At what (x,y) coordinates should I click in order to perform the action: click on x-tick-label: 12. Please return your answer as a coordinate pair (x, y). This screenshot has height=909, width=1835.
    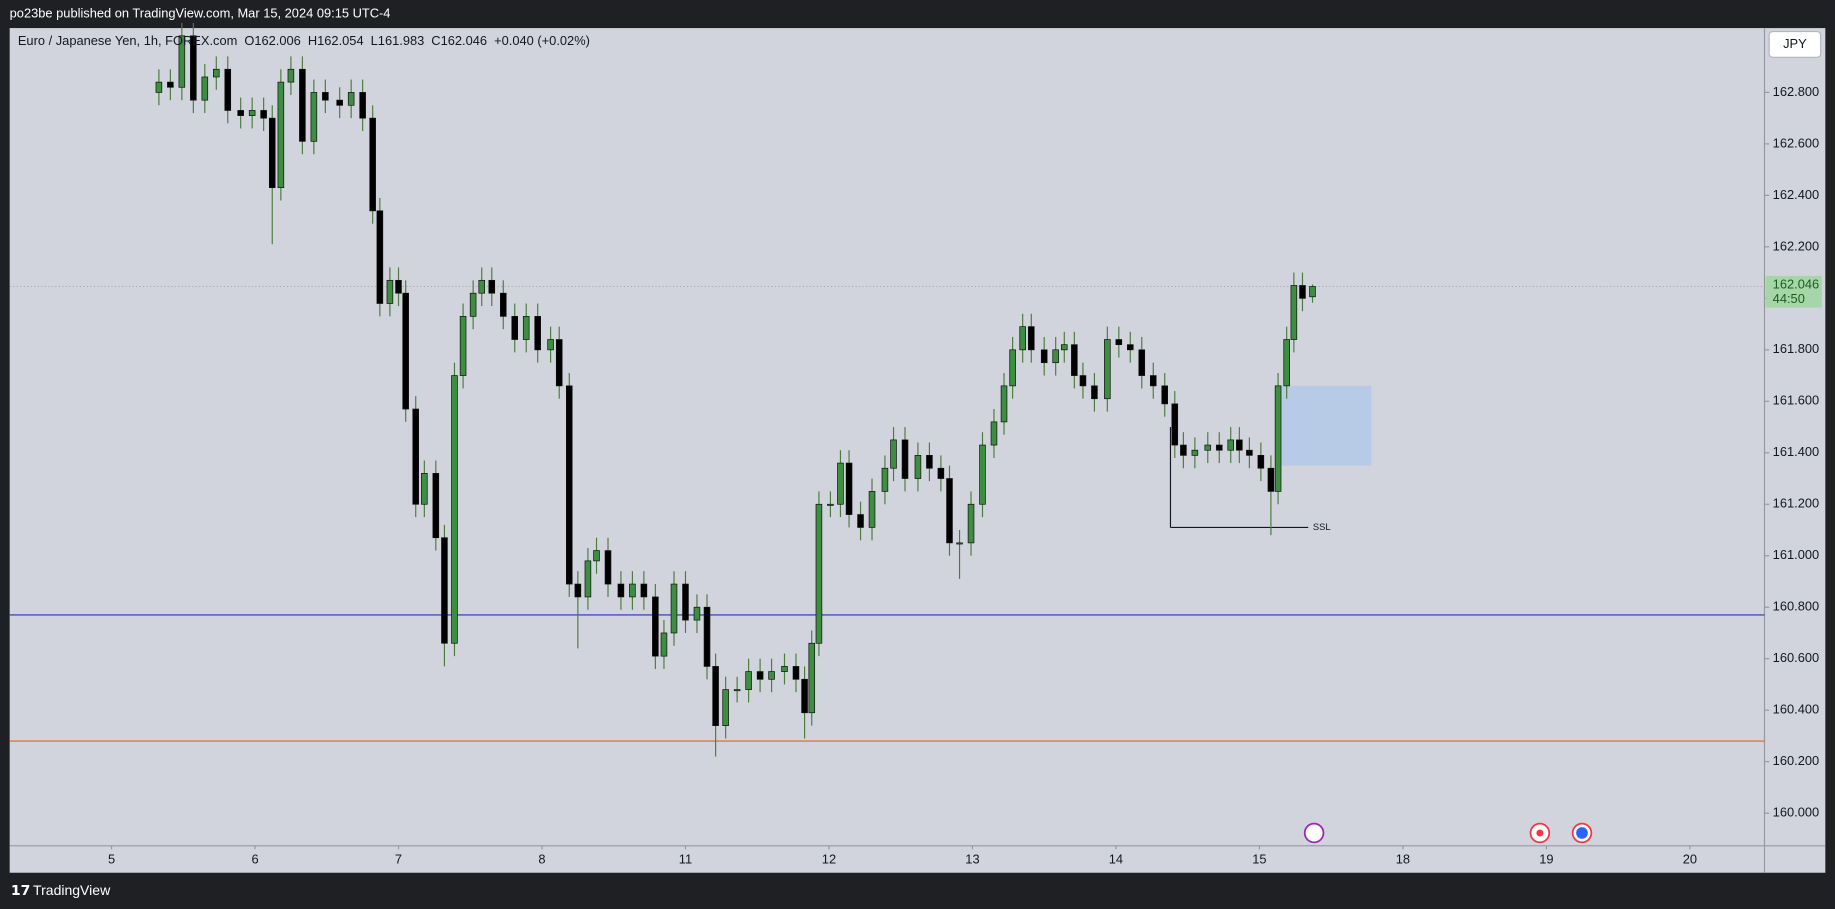
    Looking at the image, I should click on (829, 858).